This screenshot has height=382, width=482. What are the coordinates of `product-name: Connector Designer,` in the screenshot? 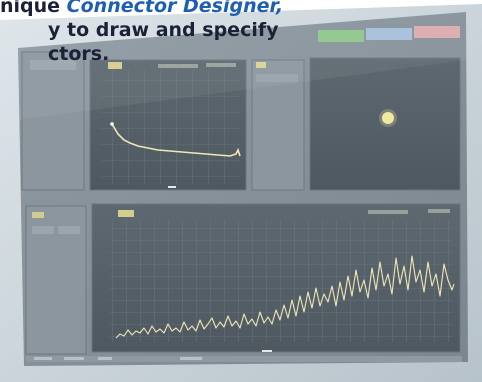 It's located at (175, 8).